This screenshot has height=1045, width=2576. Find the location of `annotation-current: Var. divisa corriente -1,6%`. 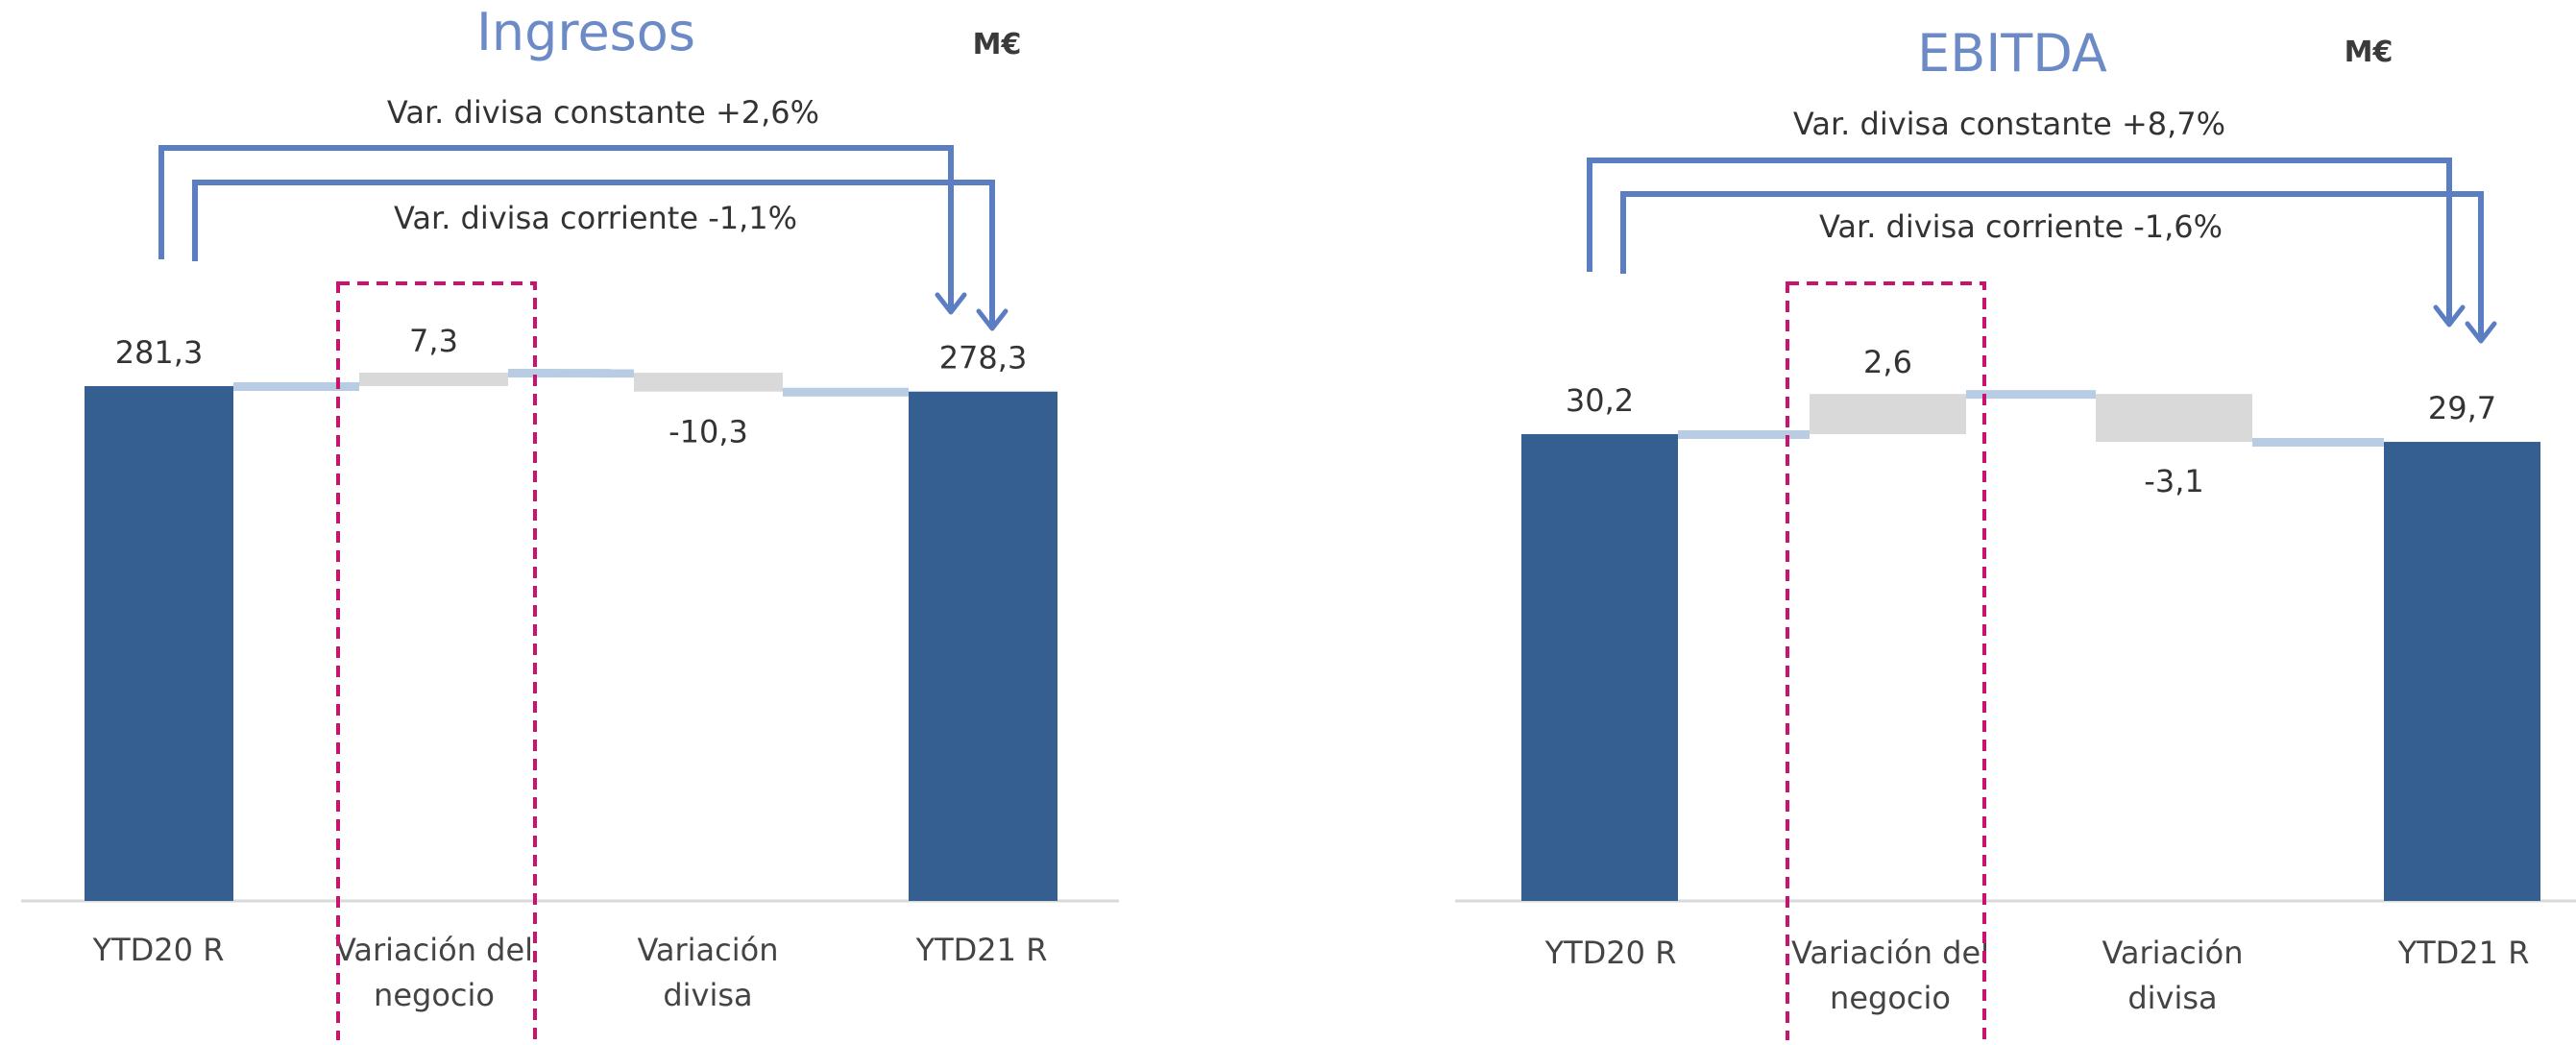

annotation-current: Var. divisa corriente -1,6% is located at coordinates (2021, 226).